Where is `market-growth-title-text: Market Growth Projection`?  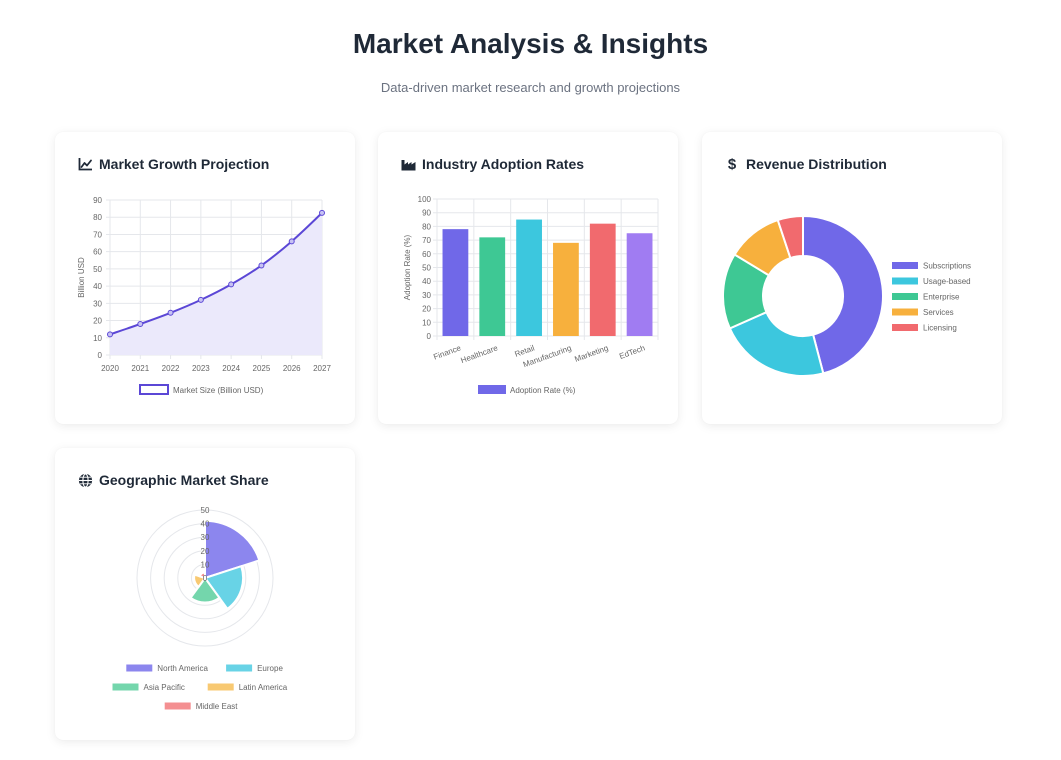 market-growth-title-text: Market Growth Projection is located at coordinates (184, 164).